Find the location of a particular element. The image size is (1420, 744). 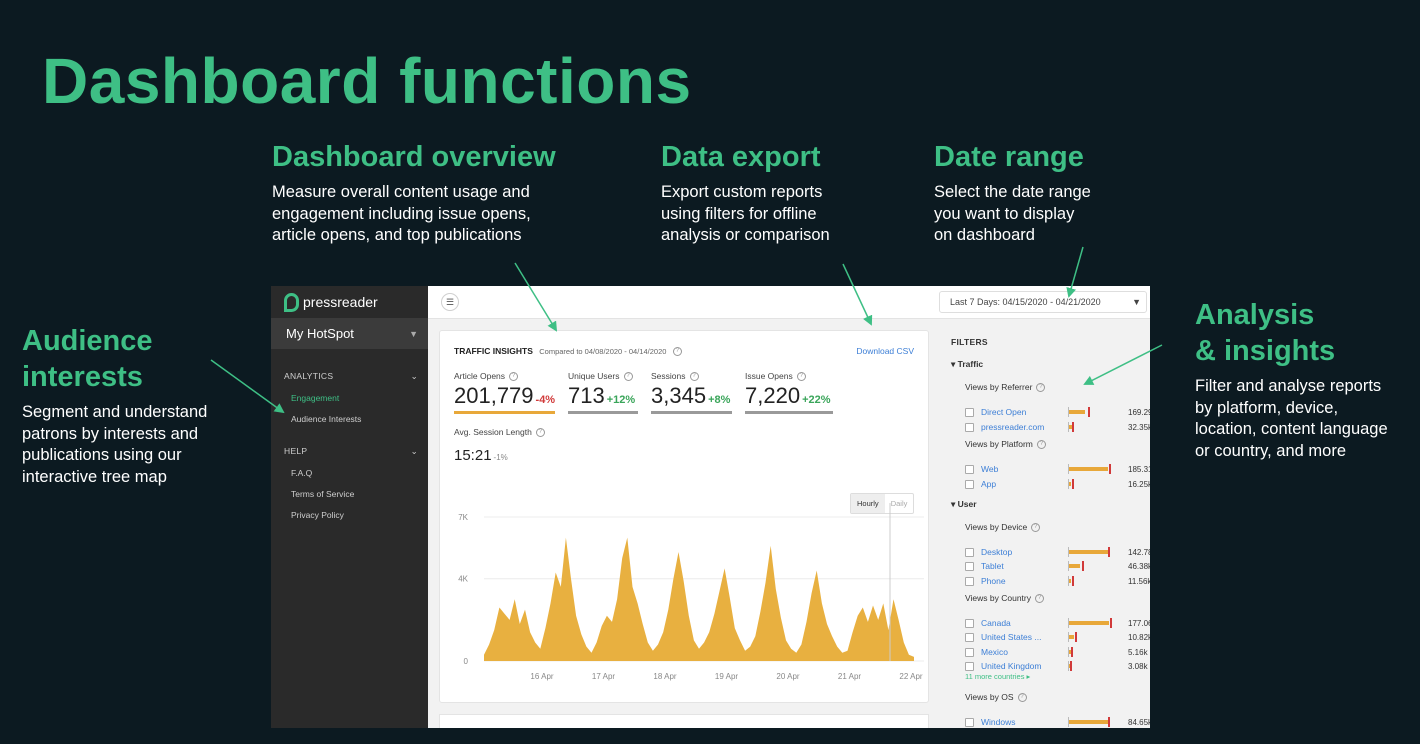

secondary-panel is located at coordinates (684, 721).